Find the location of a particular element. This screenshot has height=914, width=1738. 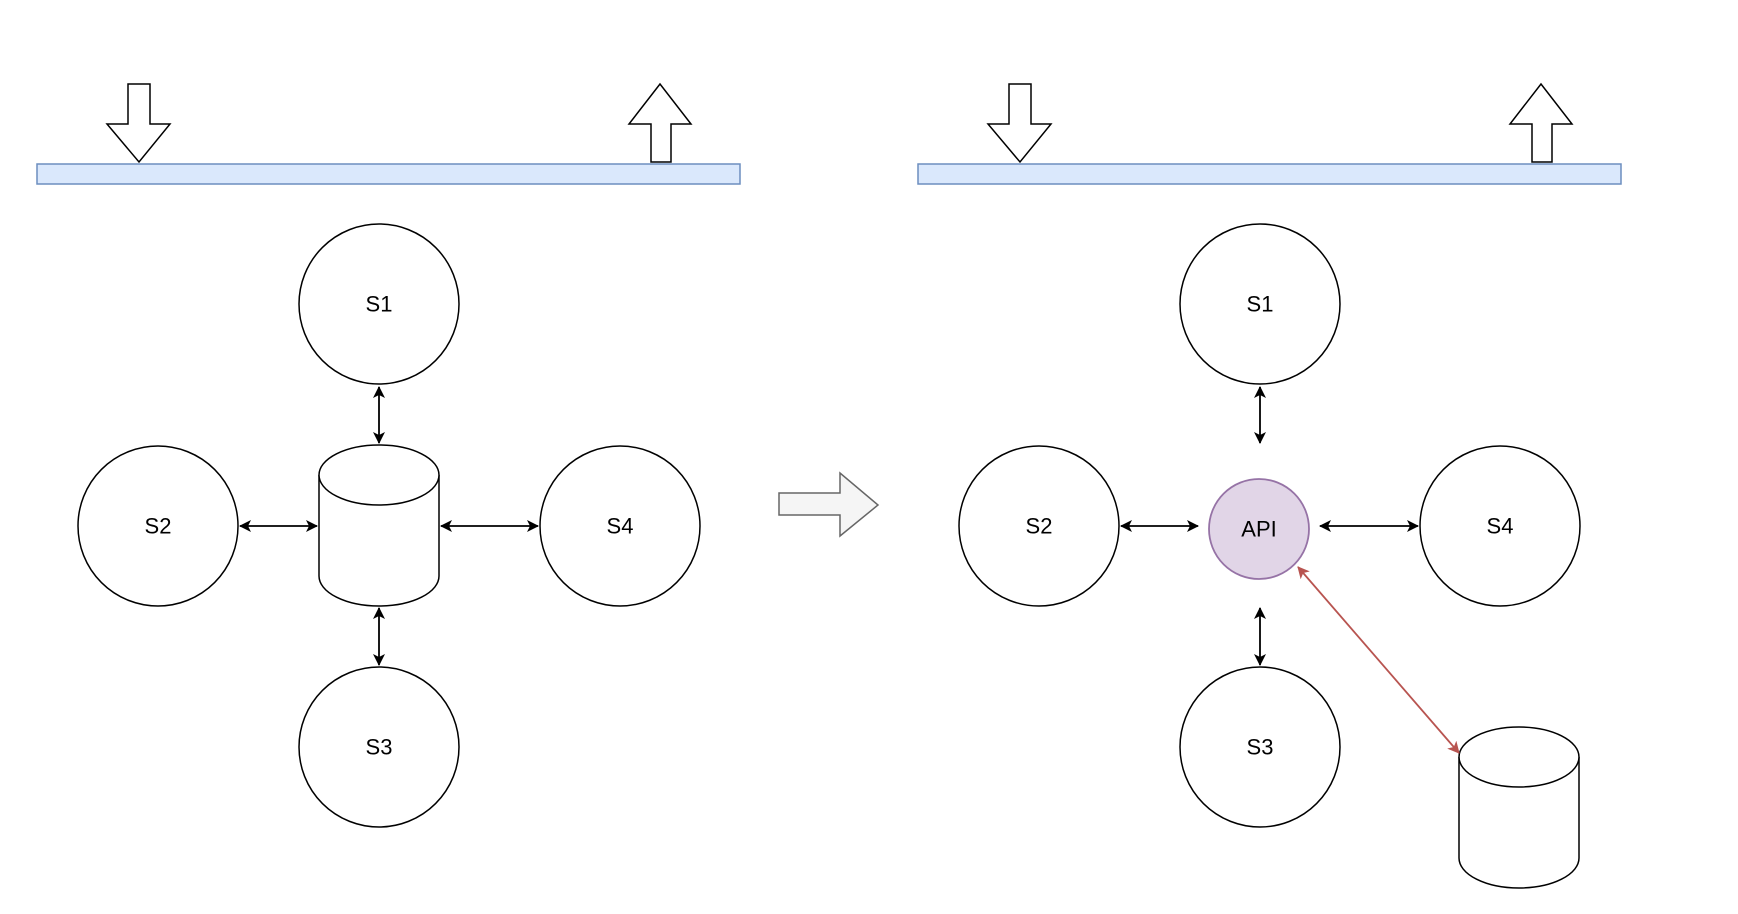

before-service-s2-label: S2 is located at coordinates (158, 526).